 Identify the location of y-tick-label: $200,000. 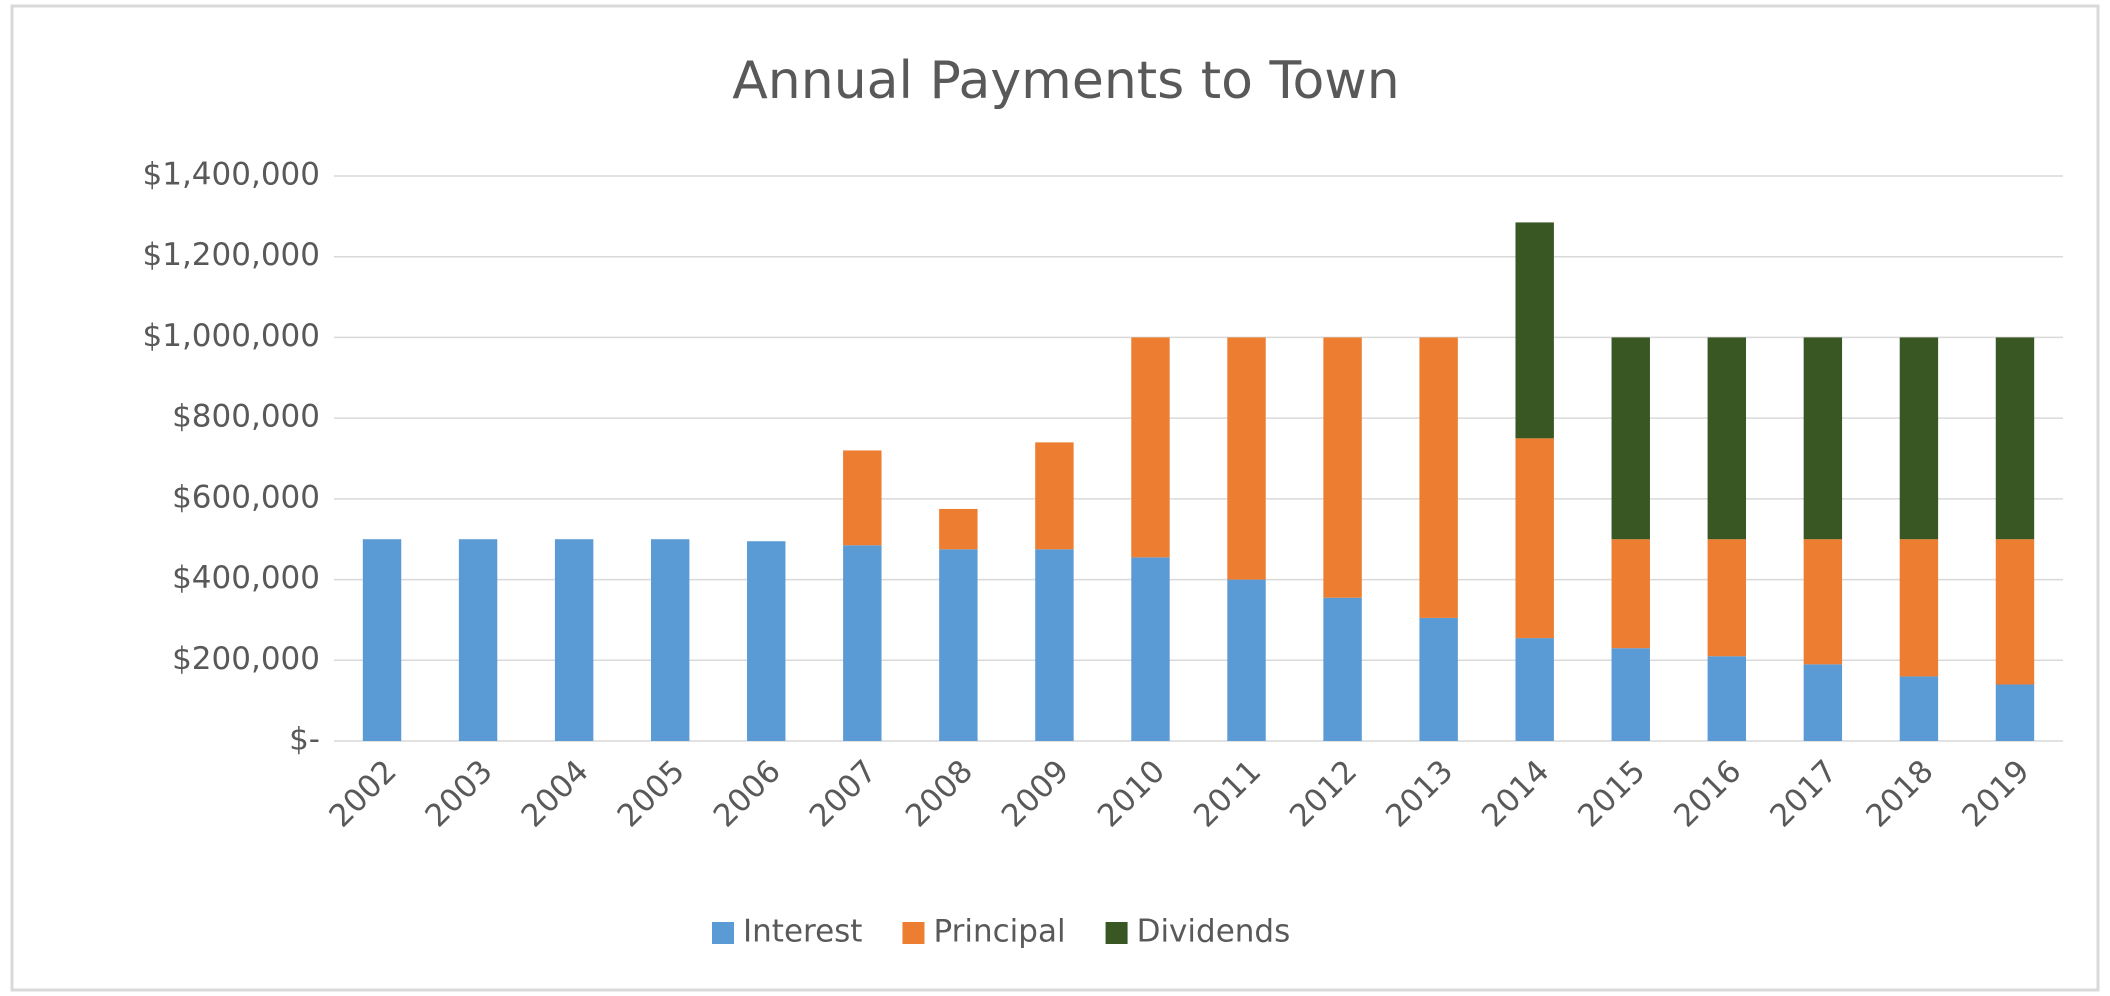
(246, 659).